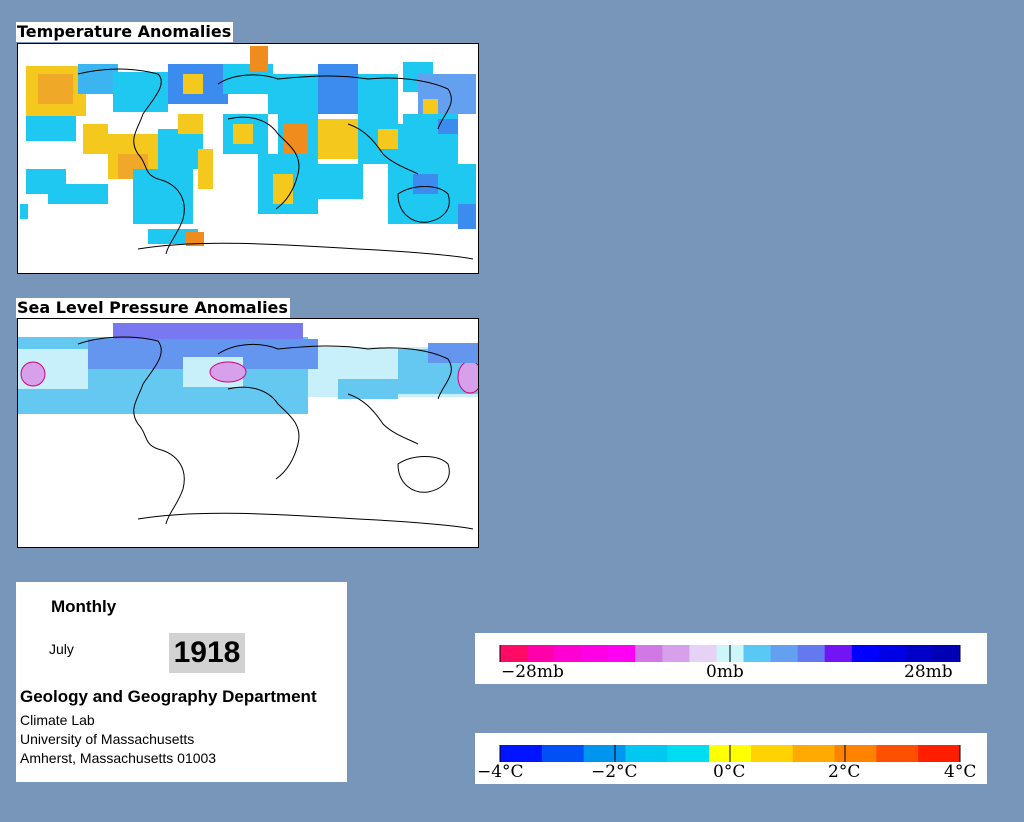 The image size is (1024, 822). Describe the element at coordinates (730, 753) in the screenshot. I see `temperature-colorbar` at that location.